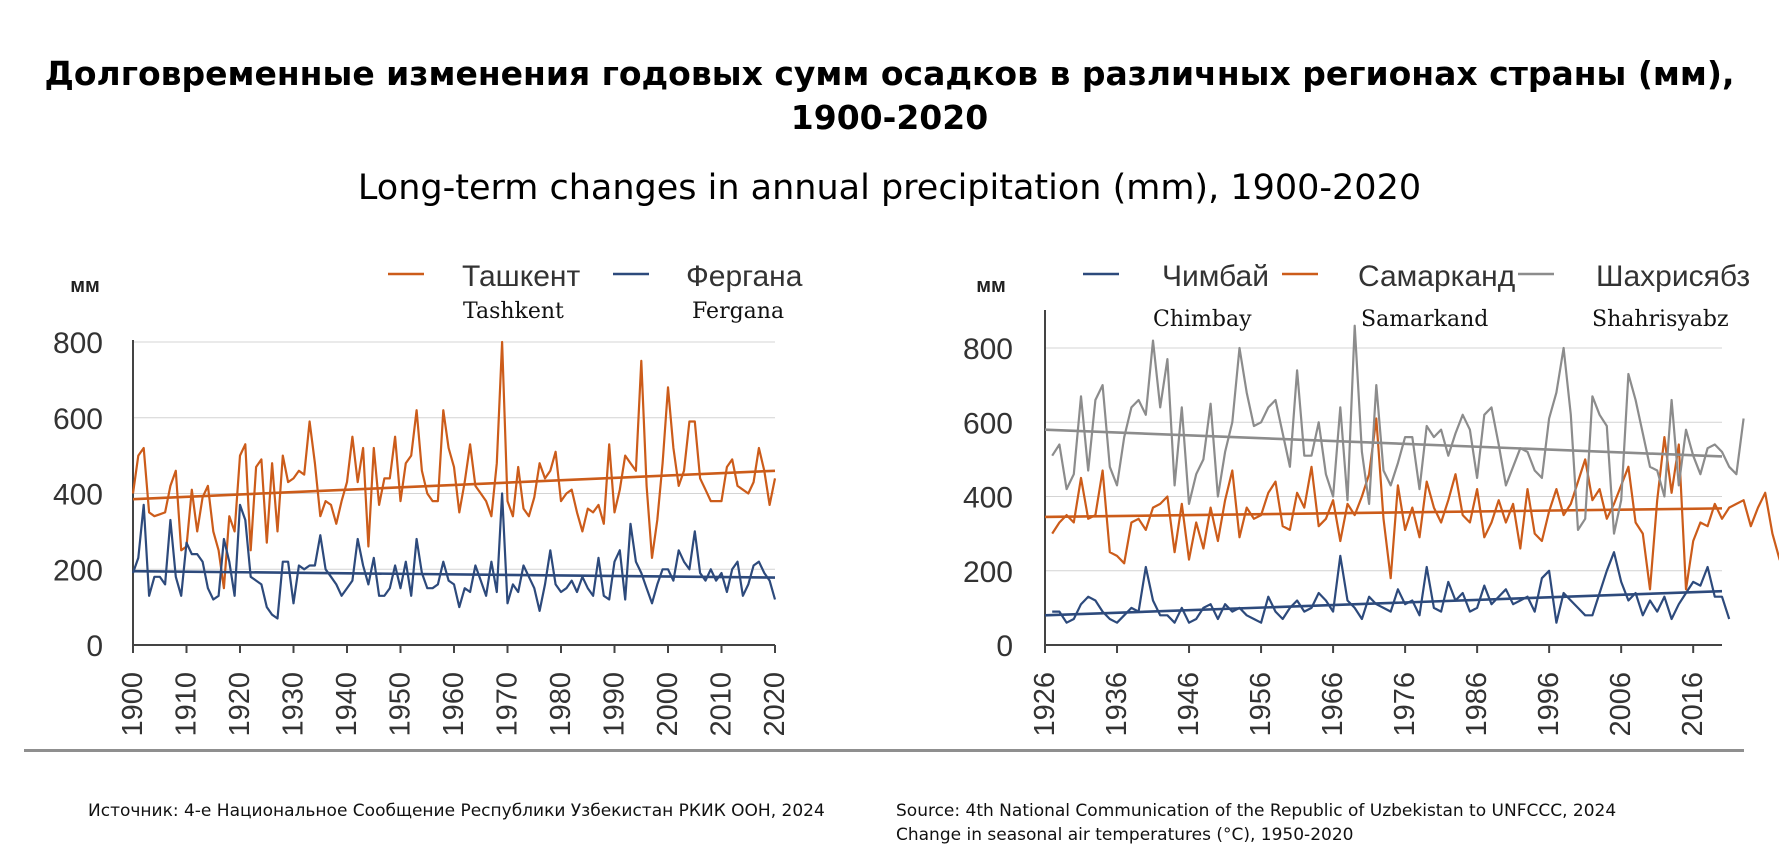 The width and height of the screenshot is (1779, 856). Describe the element at coordinates (1383, 513) in the screenshot. I see `trend-line-samarkand` at that location.